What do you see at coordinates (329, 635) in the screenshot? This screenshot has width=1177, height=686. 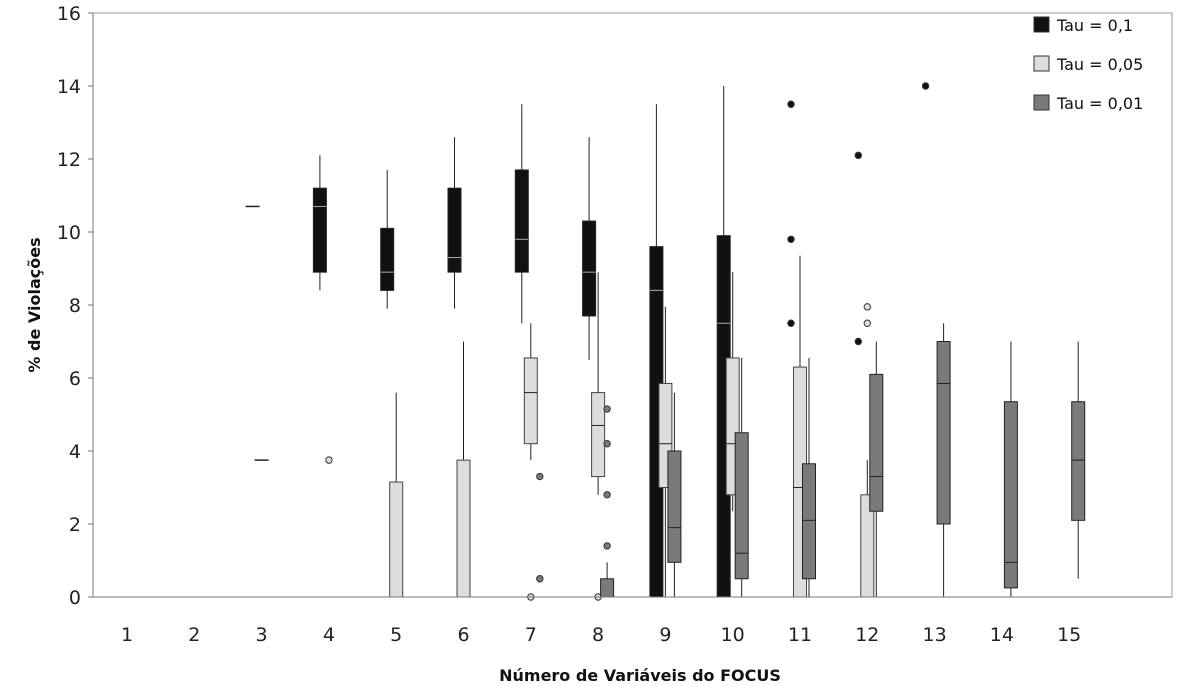 I see `x-tick-label: 4` at bounding box center [329, 635].